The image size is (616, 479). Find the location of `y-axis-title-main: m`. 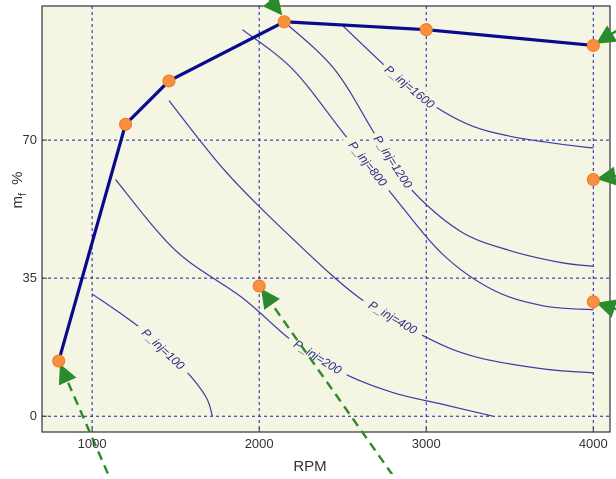

y-axis-title-main: m is located at coordinates (17, 202).